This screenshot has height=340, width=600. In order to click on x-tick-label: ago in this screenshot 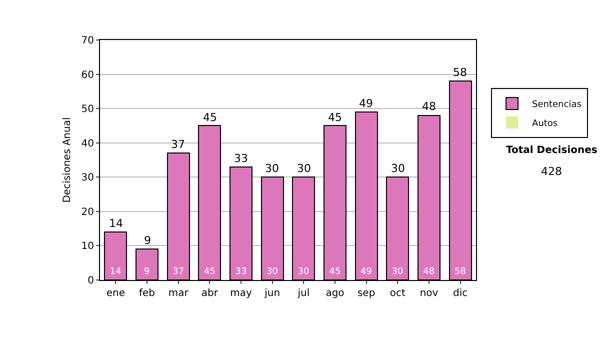, I will do `click(335, 293)`.